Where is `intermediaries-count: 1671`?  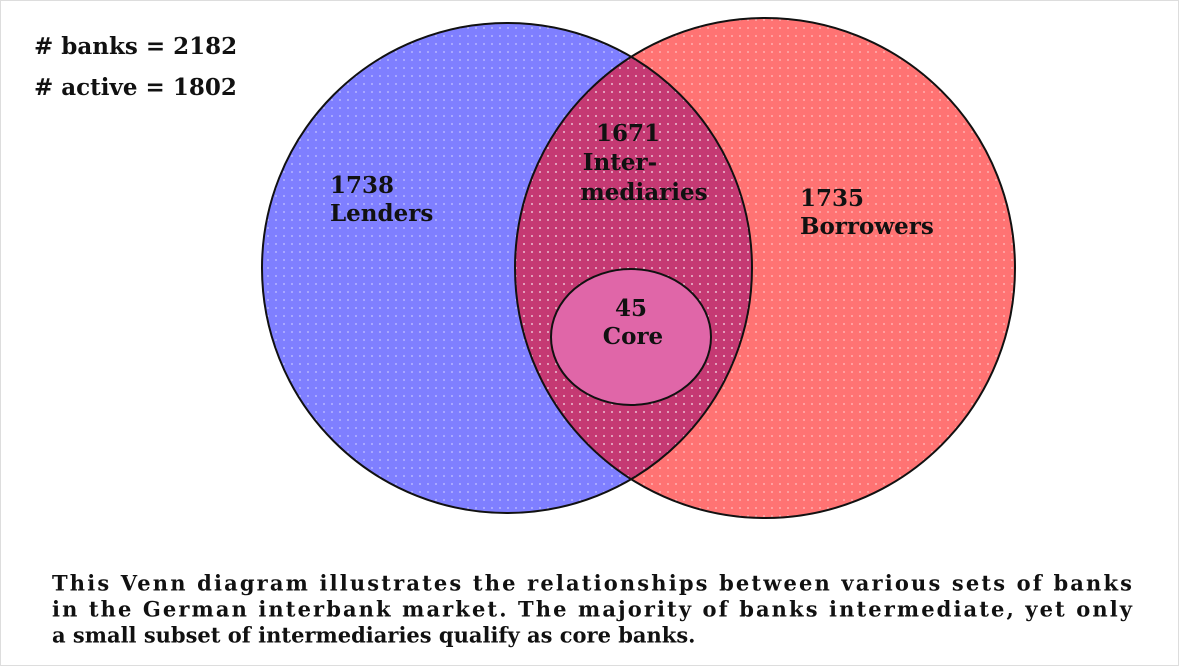 intermediaries-count: 1671 is located at coordinates (628, 133).